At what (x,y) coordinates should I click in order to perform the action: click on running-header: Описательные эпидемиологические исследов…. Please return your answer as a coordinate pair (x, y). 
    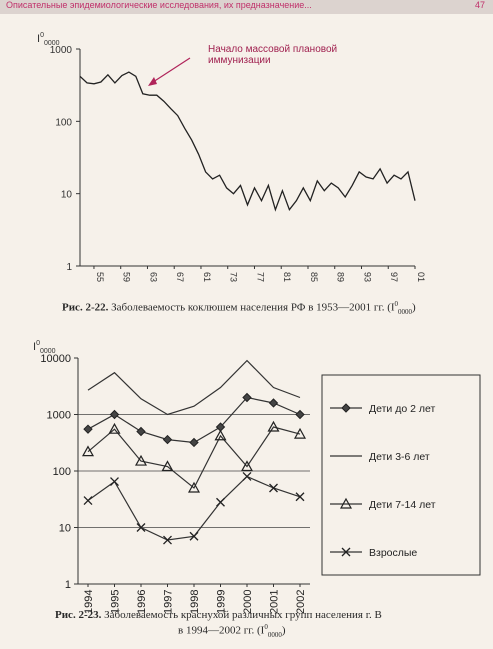
    Looking at the image, I should click on (159, 5).